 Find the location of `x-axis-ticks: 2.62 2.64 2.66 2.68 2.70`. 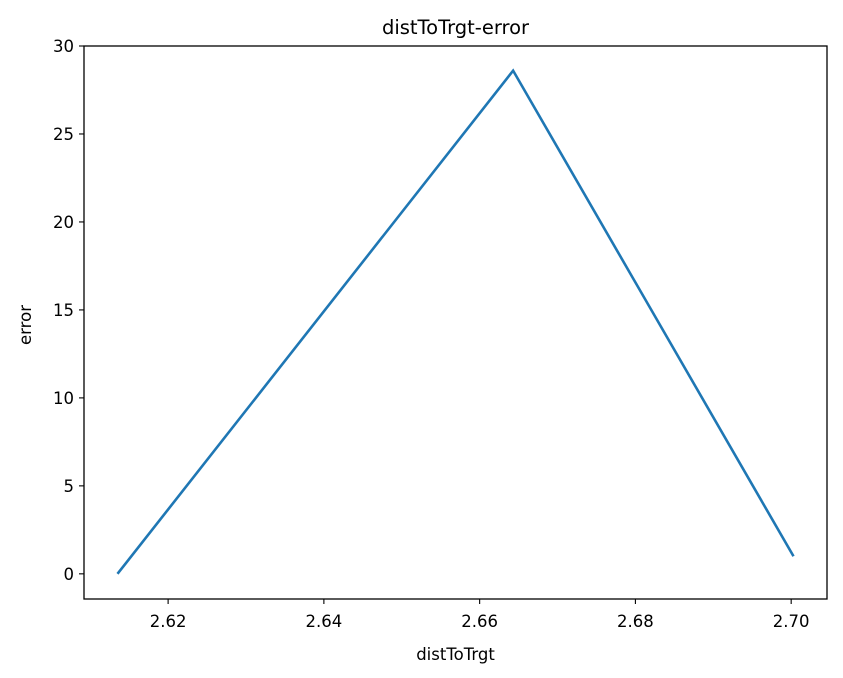

x-axis-ticks: 2.62 2.64 2.66 2.68 2.70 is located at coordinates (480, 615).